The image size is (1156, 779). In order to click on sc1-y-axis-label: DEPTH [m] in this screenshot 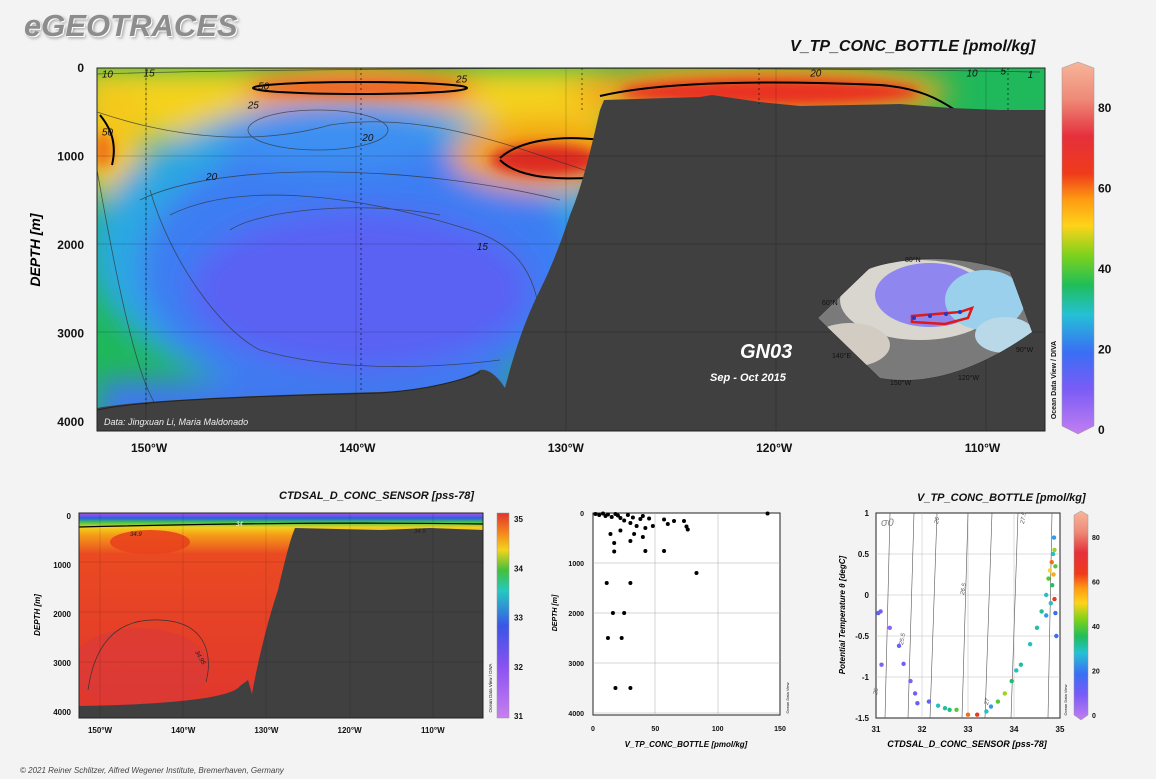, I will do `click(555, 612)`.